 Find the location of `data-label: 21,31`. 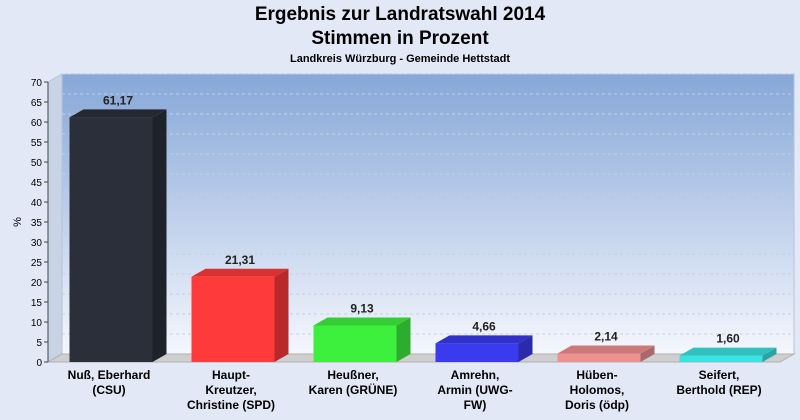

data-label: 21,31 is located at coordinates (240, 260).